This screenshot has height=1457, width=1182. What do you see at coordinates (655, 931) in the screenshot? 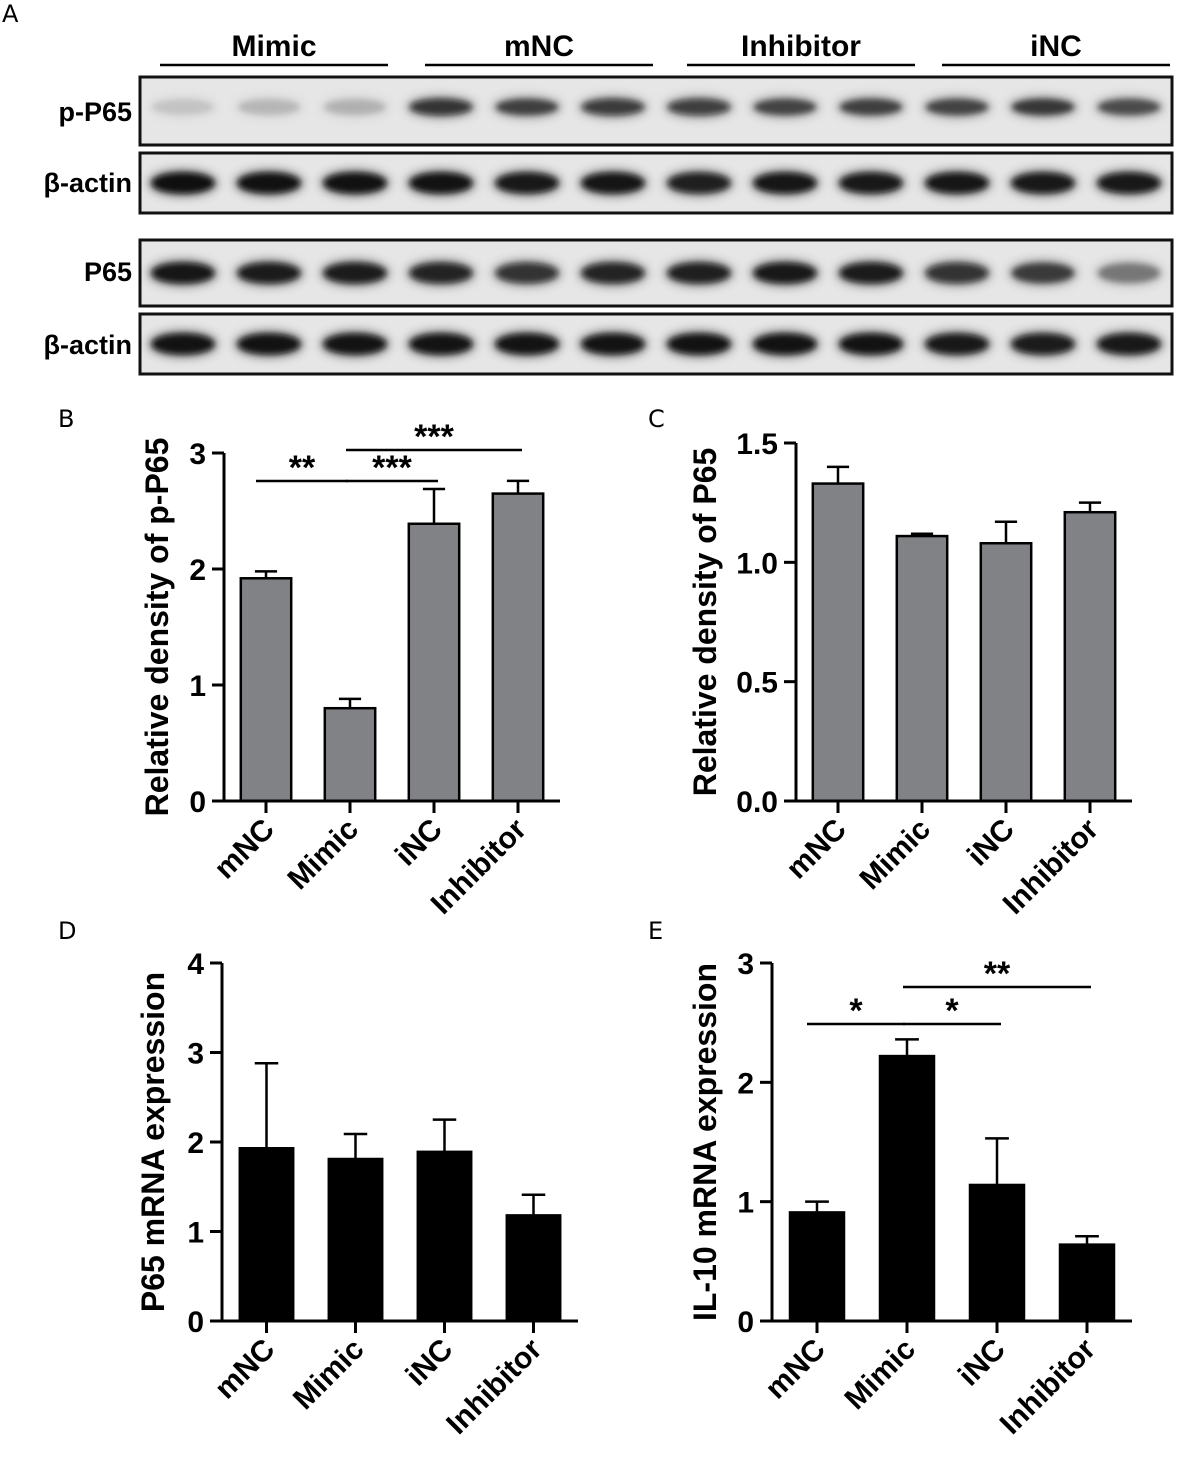
I see `panel-label: E` at bounding box center [655, 931].